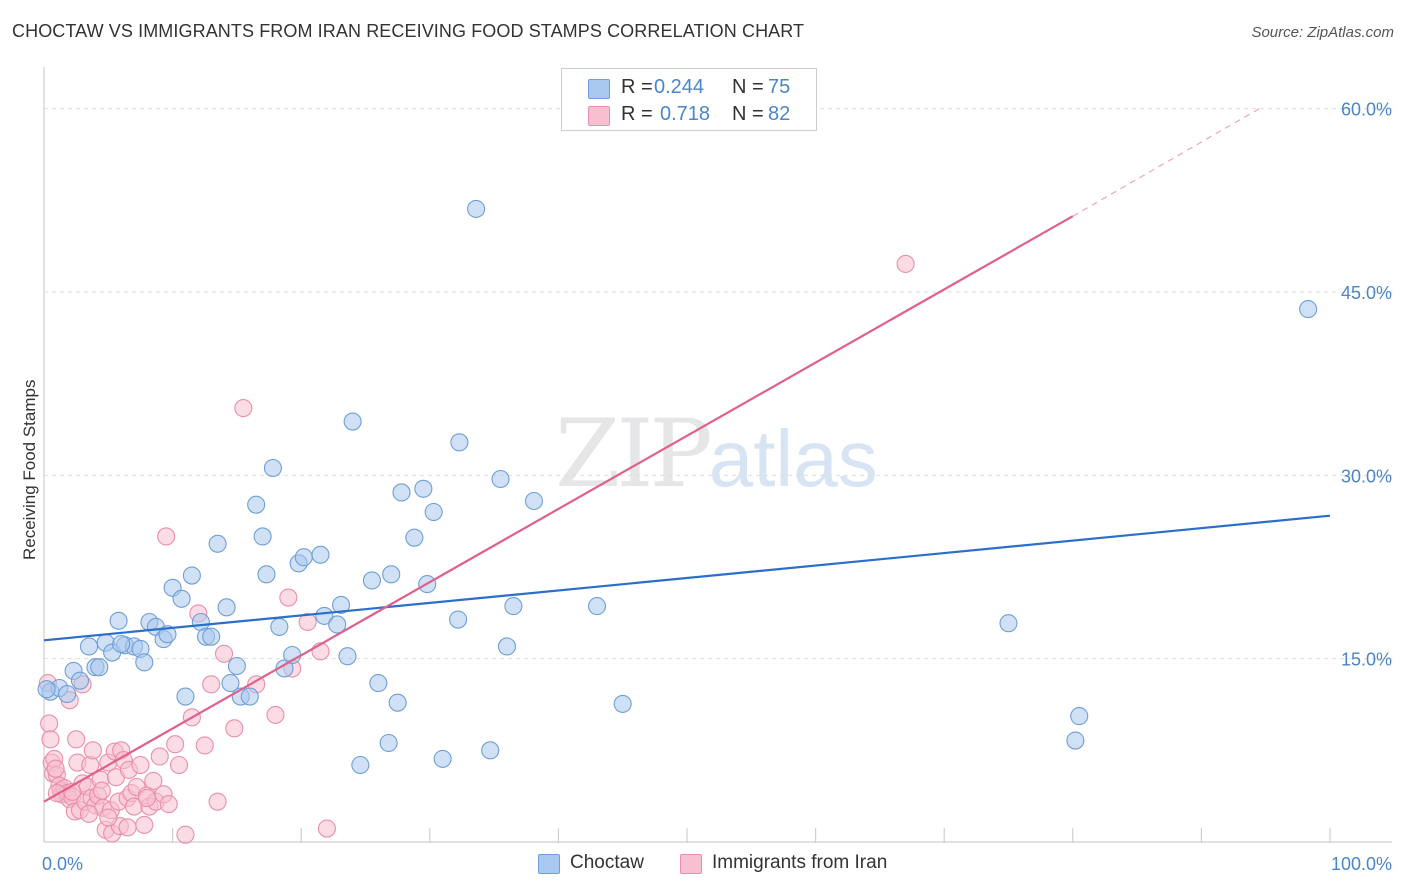 Image resolution: width=1406 pixels, height=892 pixels. I want to click on legend-r-value: 0.244, so click(679, 87).